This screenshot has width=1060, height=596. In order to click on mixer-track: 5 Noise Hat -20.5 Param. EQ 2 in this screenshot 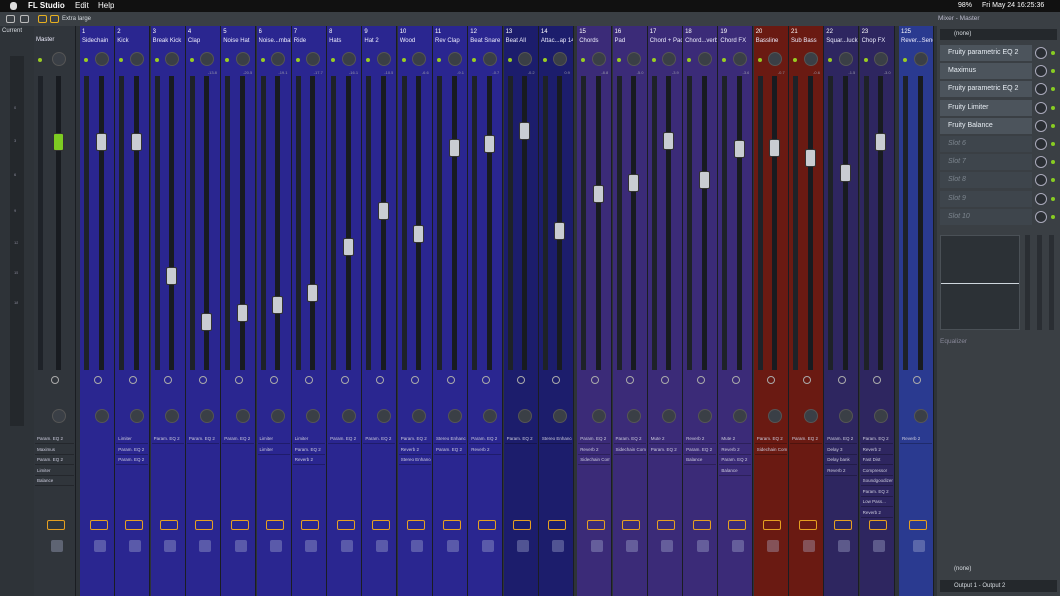, I will do `click(239, 311)`.